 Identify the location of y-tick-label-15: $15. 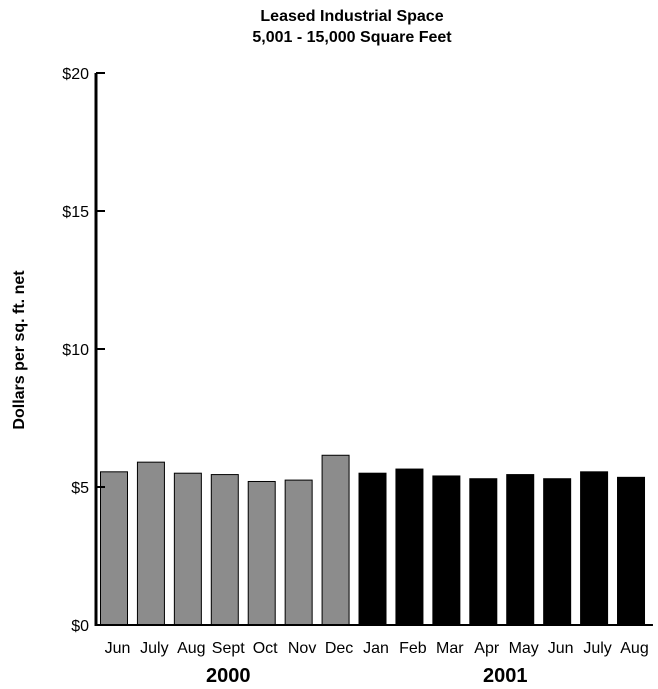
(75, 212).